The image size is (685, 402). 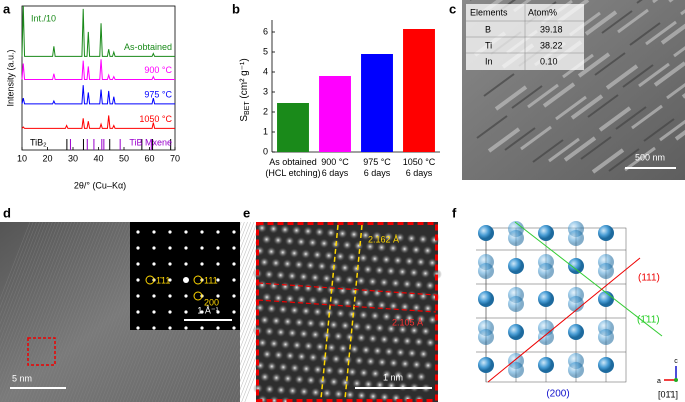 I want to click on x-axis-label: 2θ/° (Cu–Kα), so click(x=100, y=185).